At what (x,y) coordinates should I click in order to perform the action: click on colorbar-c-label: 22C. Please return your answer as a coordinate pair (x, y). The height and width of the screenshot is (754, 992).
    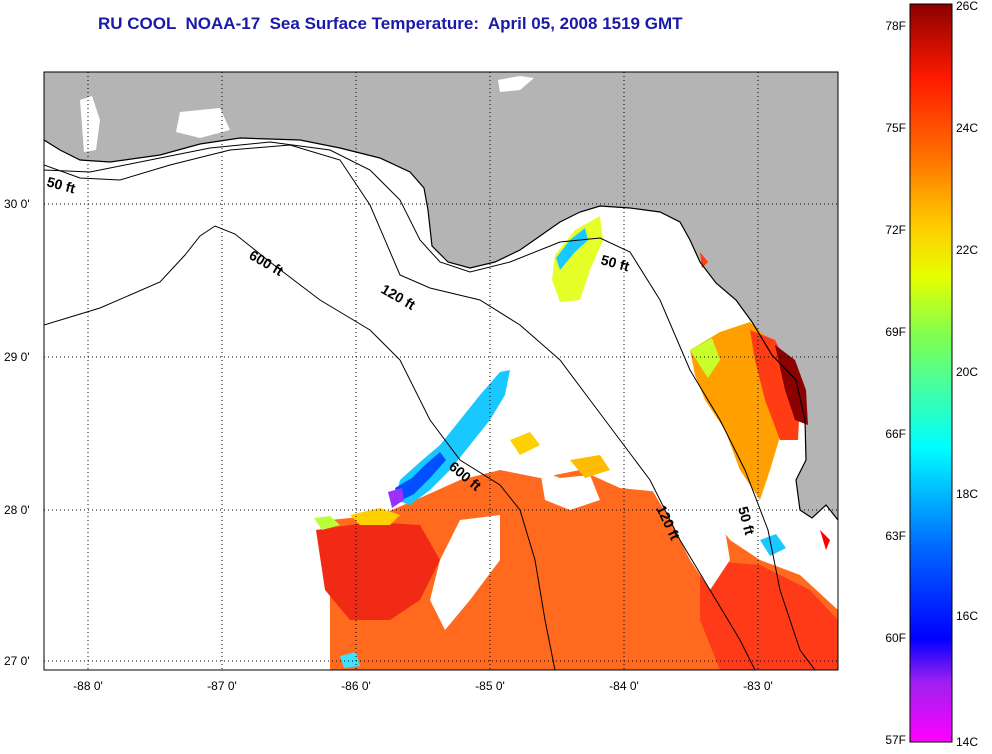
    Looking at the image, I should click on (967, 250).